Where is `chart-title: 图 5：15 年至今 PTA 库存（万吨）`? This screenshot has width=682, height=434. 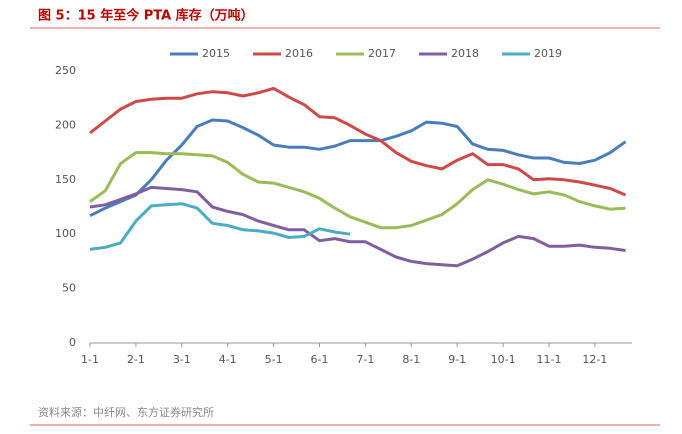
chart-title: 图 5：15 年至今 PTA 库存（万吨） is located at coordinates (146, 16).